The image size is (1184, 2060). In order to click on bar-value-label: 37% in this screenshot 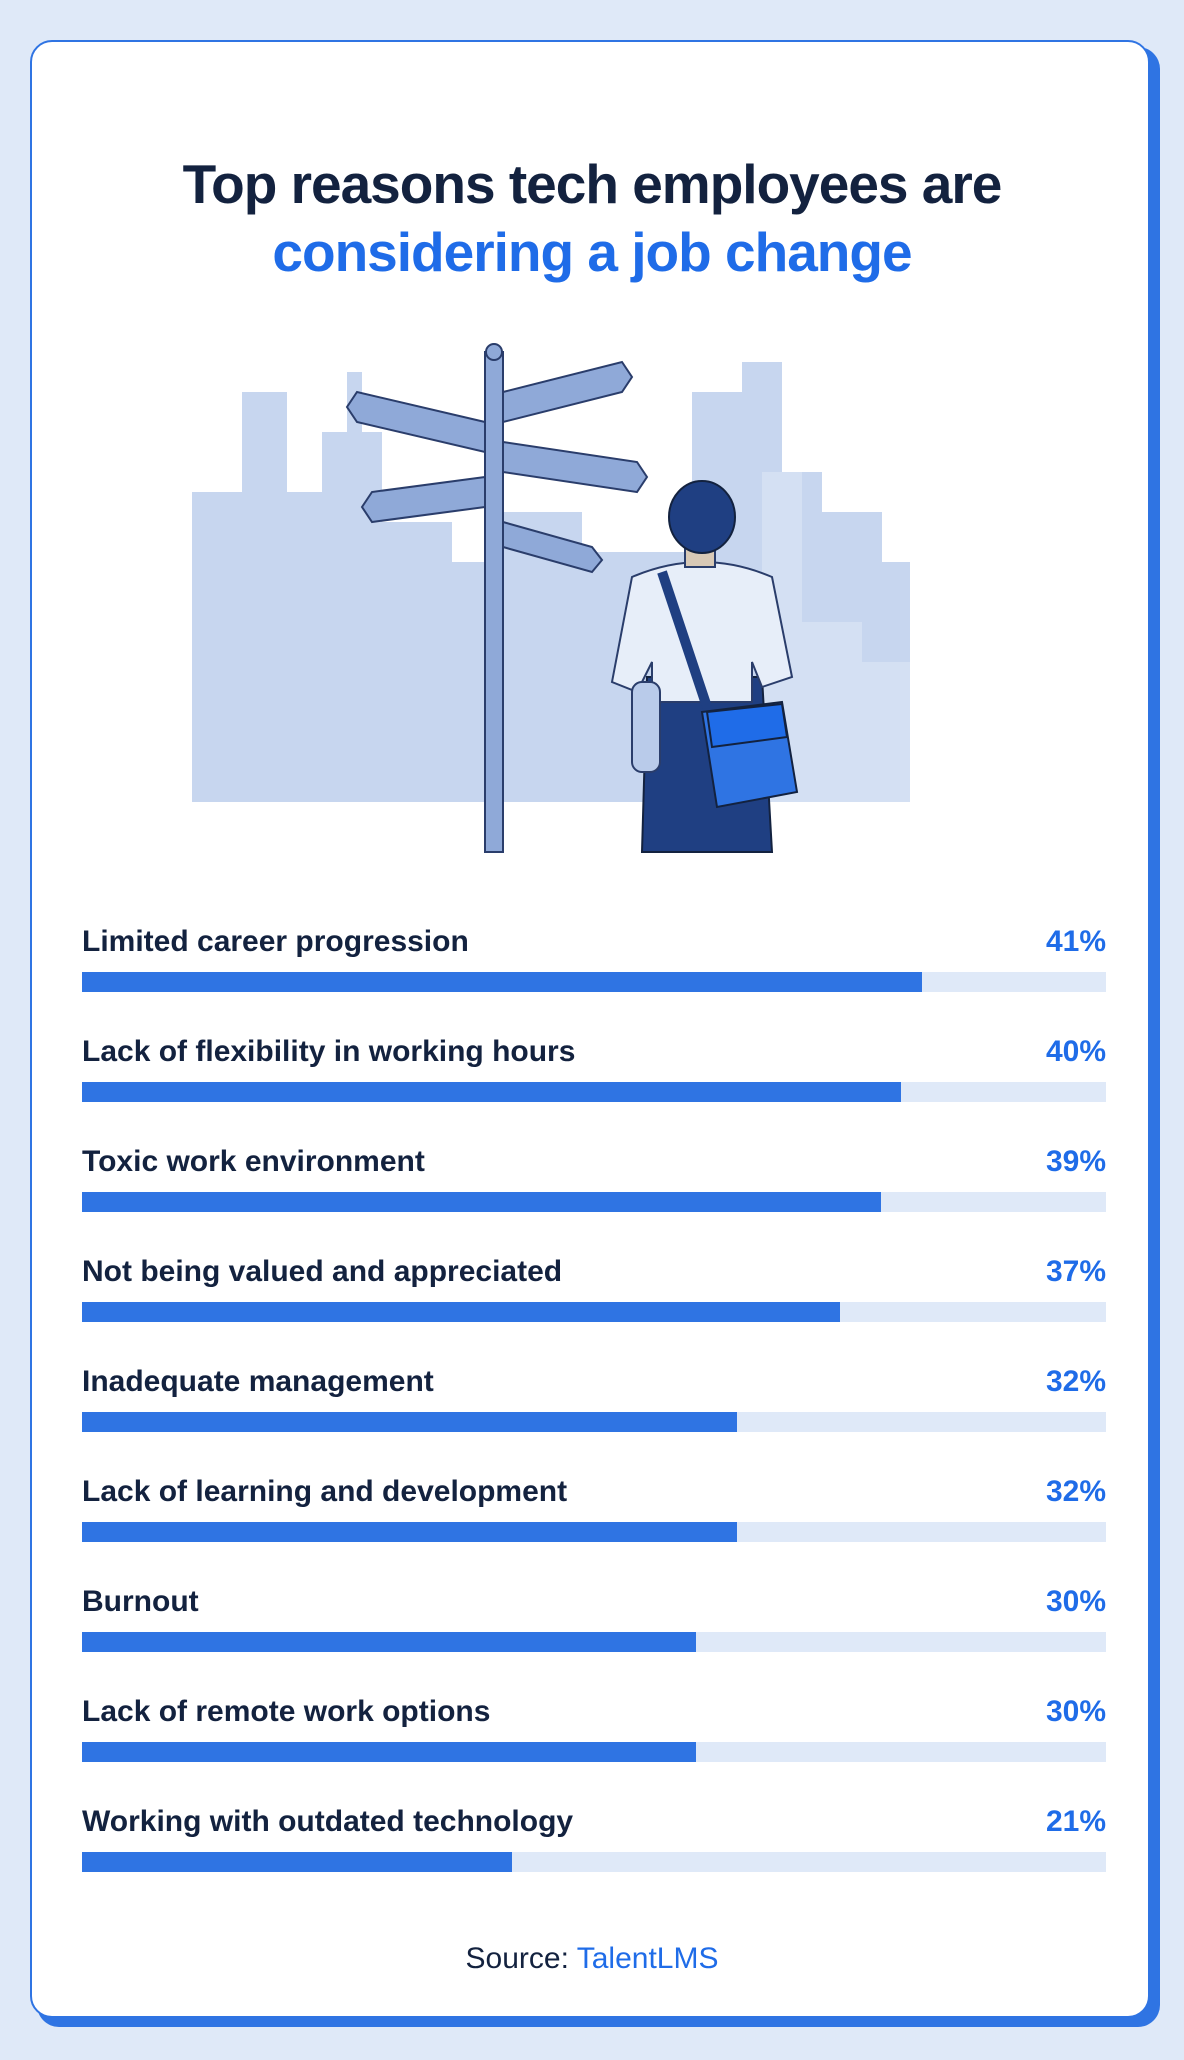, I will do `click(1075, 1271)`.